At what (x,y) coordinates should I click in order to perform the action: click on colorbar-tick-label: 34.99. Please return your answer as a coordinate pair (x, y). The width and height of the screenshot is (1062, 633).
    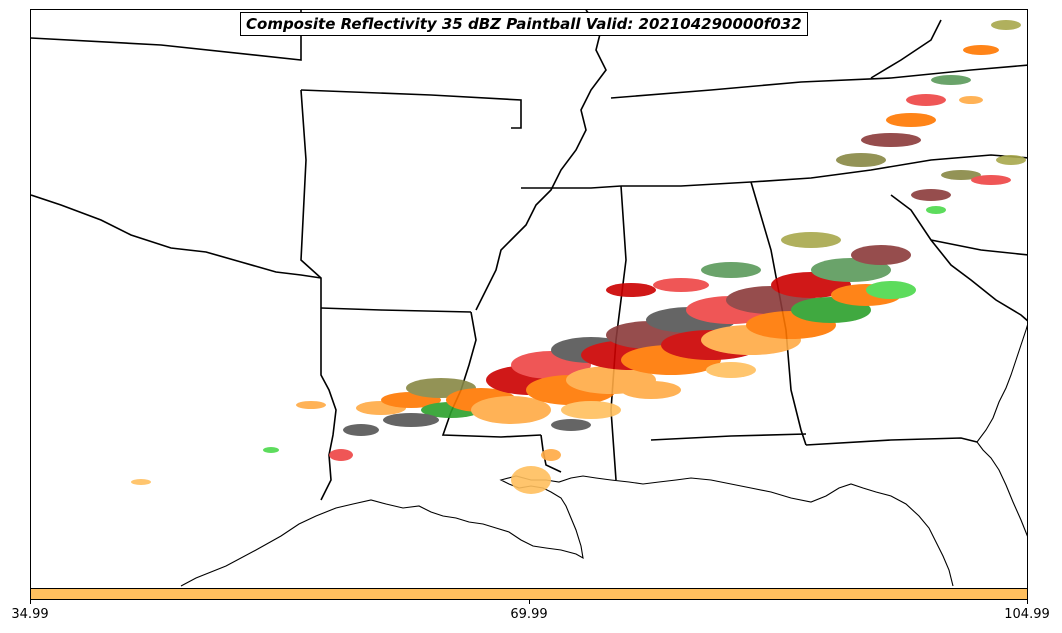
    Looking at the image, I should click on (30, 614).